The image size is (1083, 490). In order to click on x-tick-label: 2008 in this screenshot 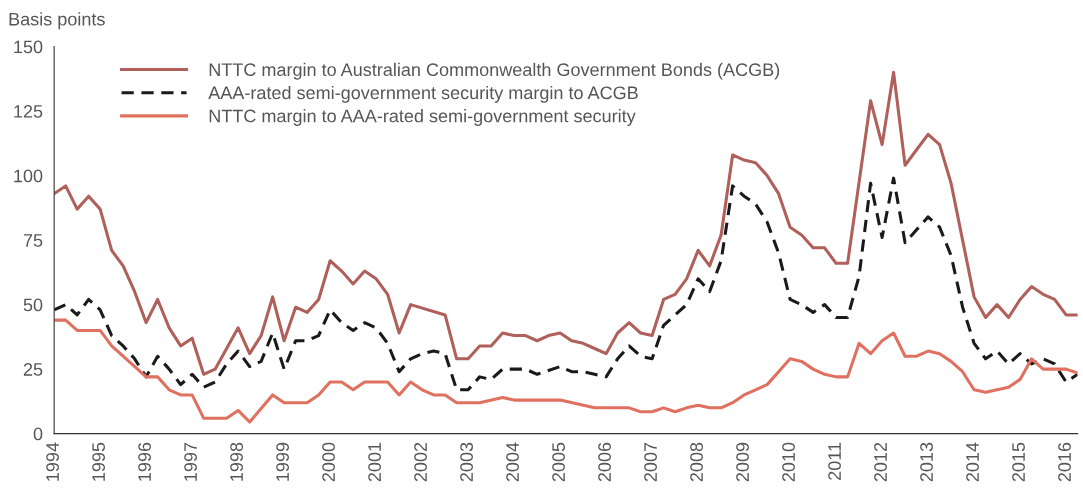, I will do `click(696, 462)`.